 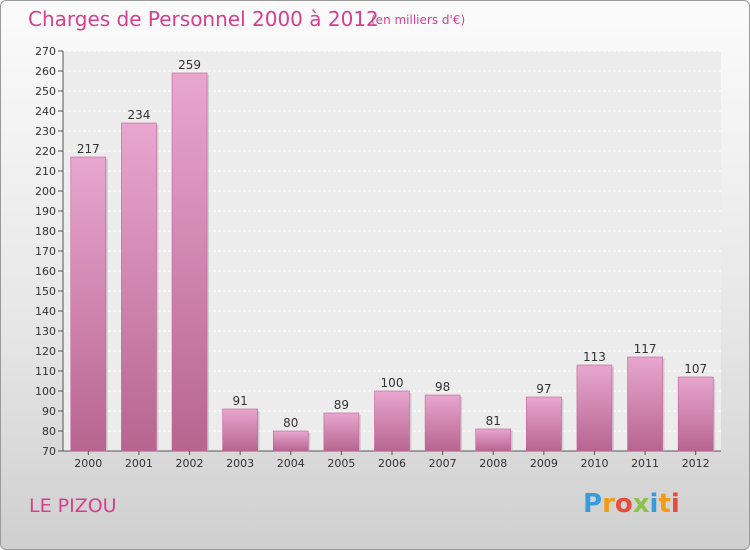 What do you see at coordinates (49, 431) in the screenshot?
I see `y-tick-label: 80` at bounding box center [49, 431].